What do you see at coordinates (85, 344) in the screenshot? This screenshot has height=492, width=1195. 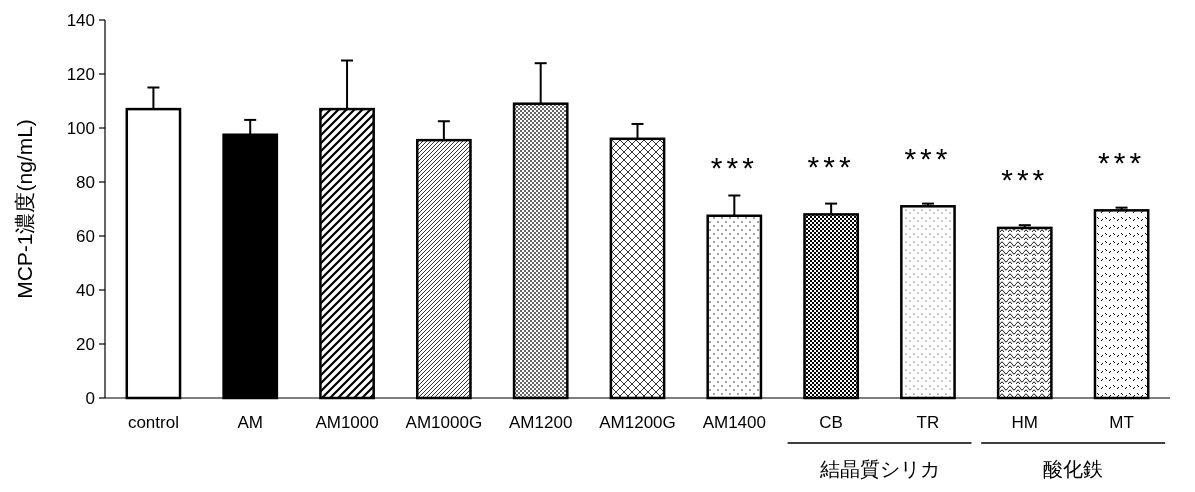 I see `y-tick-label: 20` at bounding box center [85, 344].